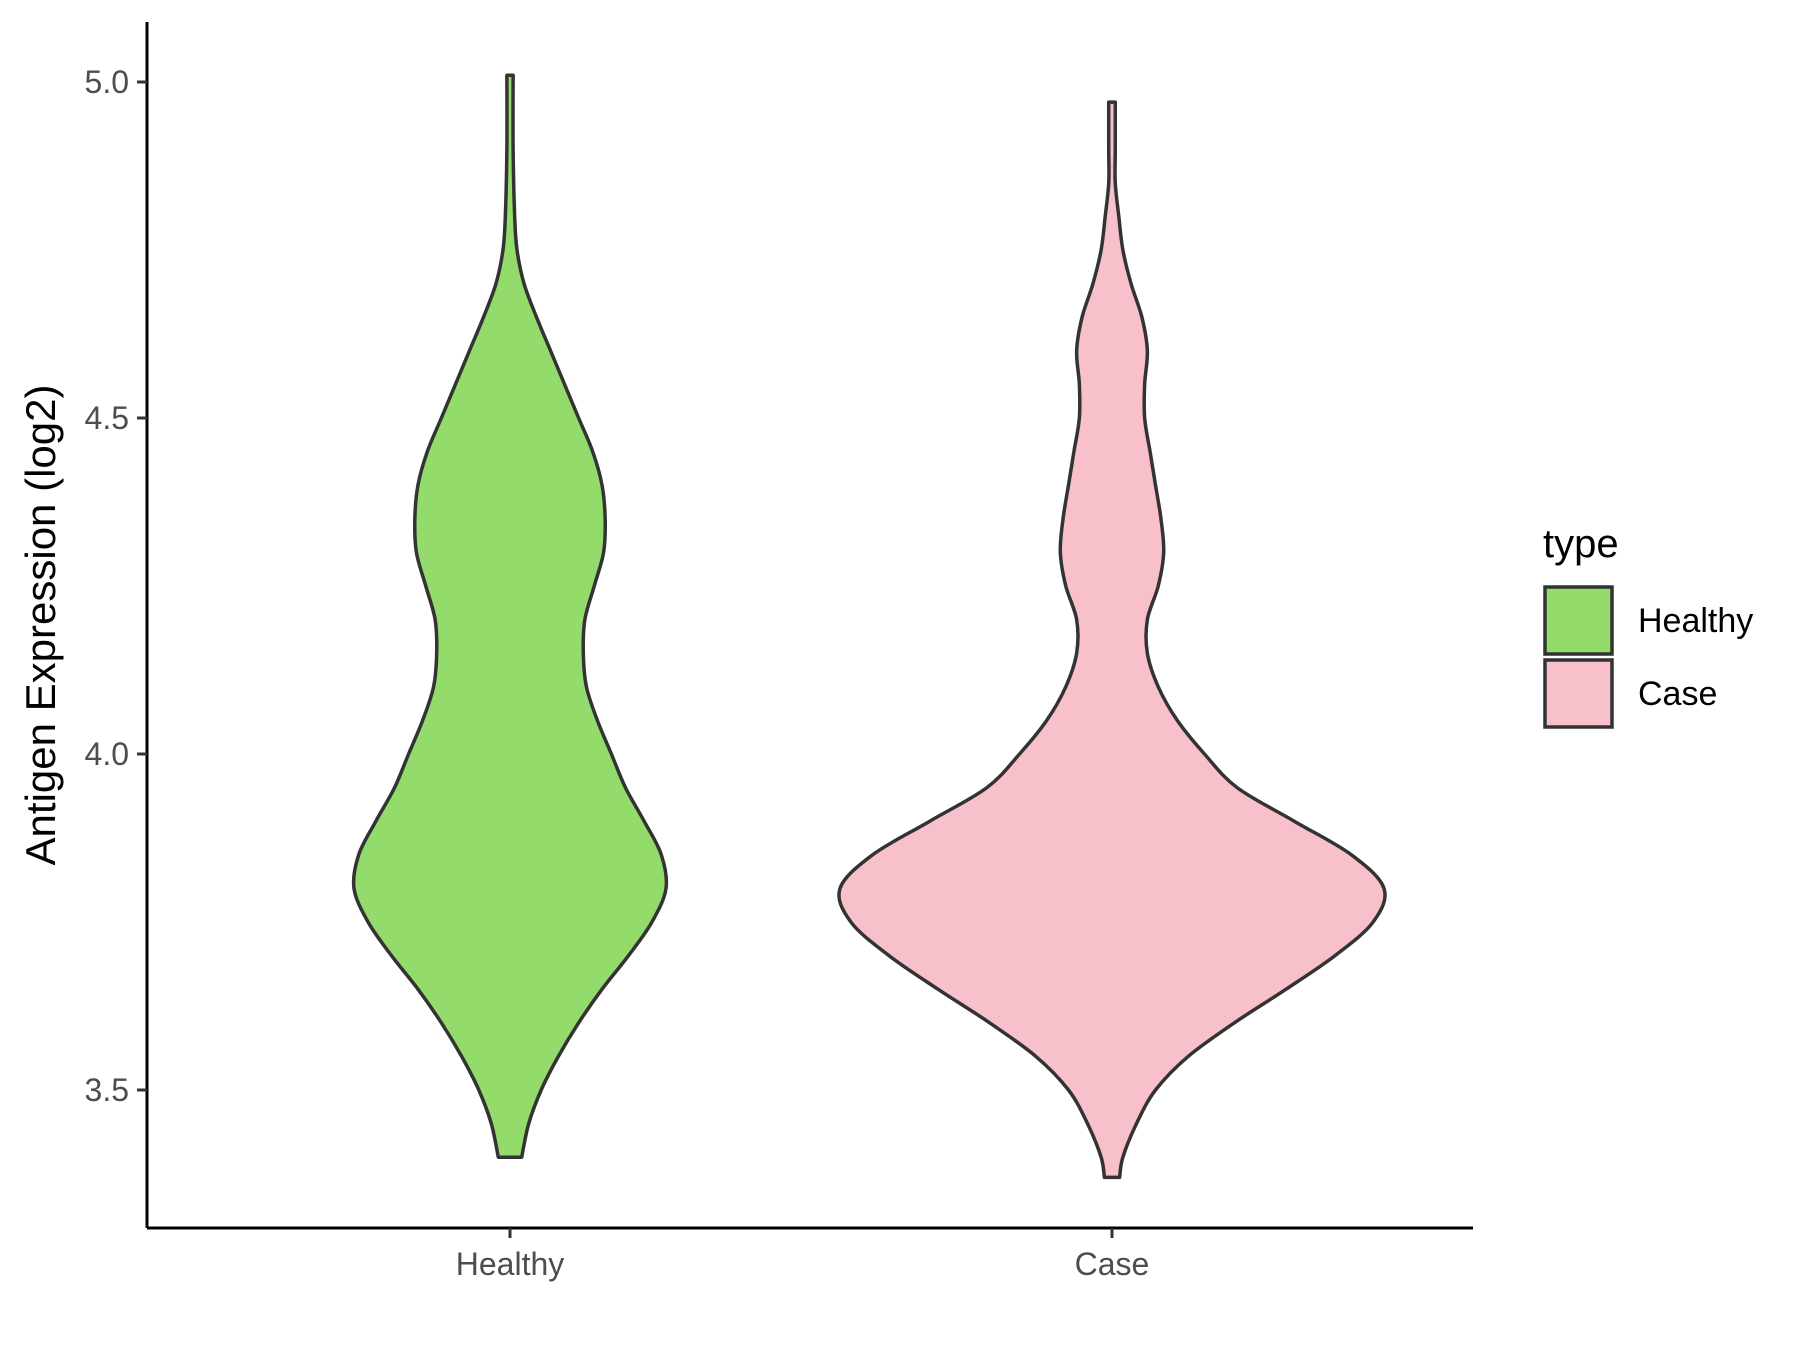 The image size is (1800, 1350). What do you see at coordinates (107, 754) in the screenshot?
I see `y-tick-label: 4.0` at bounding box center [107, 754].